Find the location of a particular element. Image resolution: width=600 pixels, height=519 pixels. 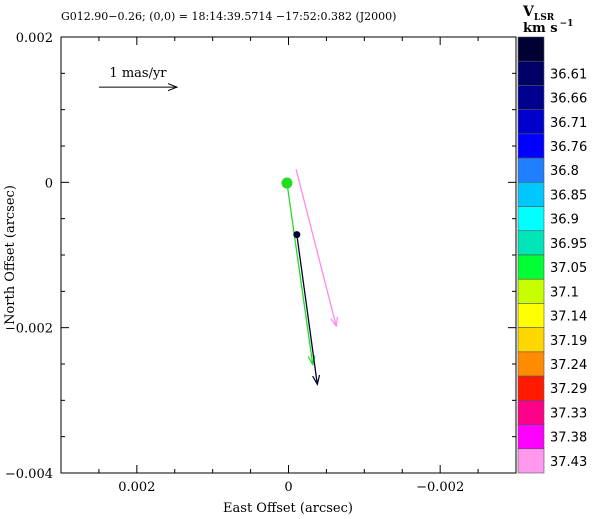

x-axis-label: East Offset (arcsec) is located at coordinates (288, 508).